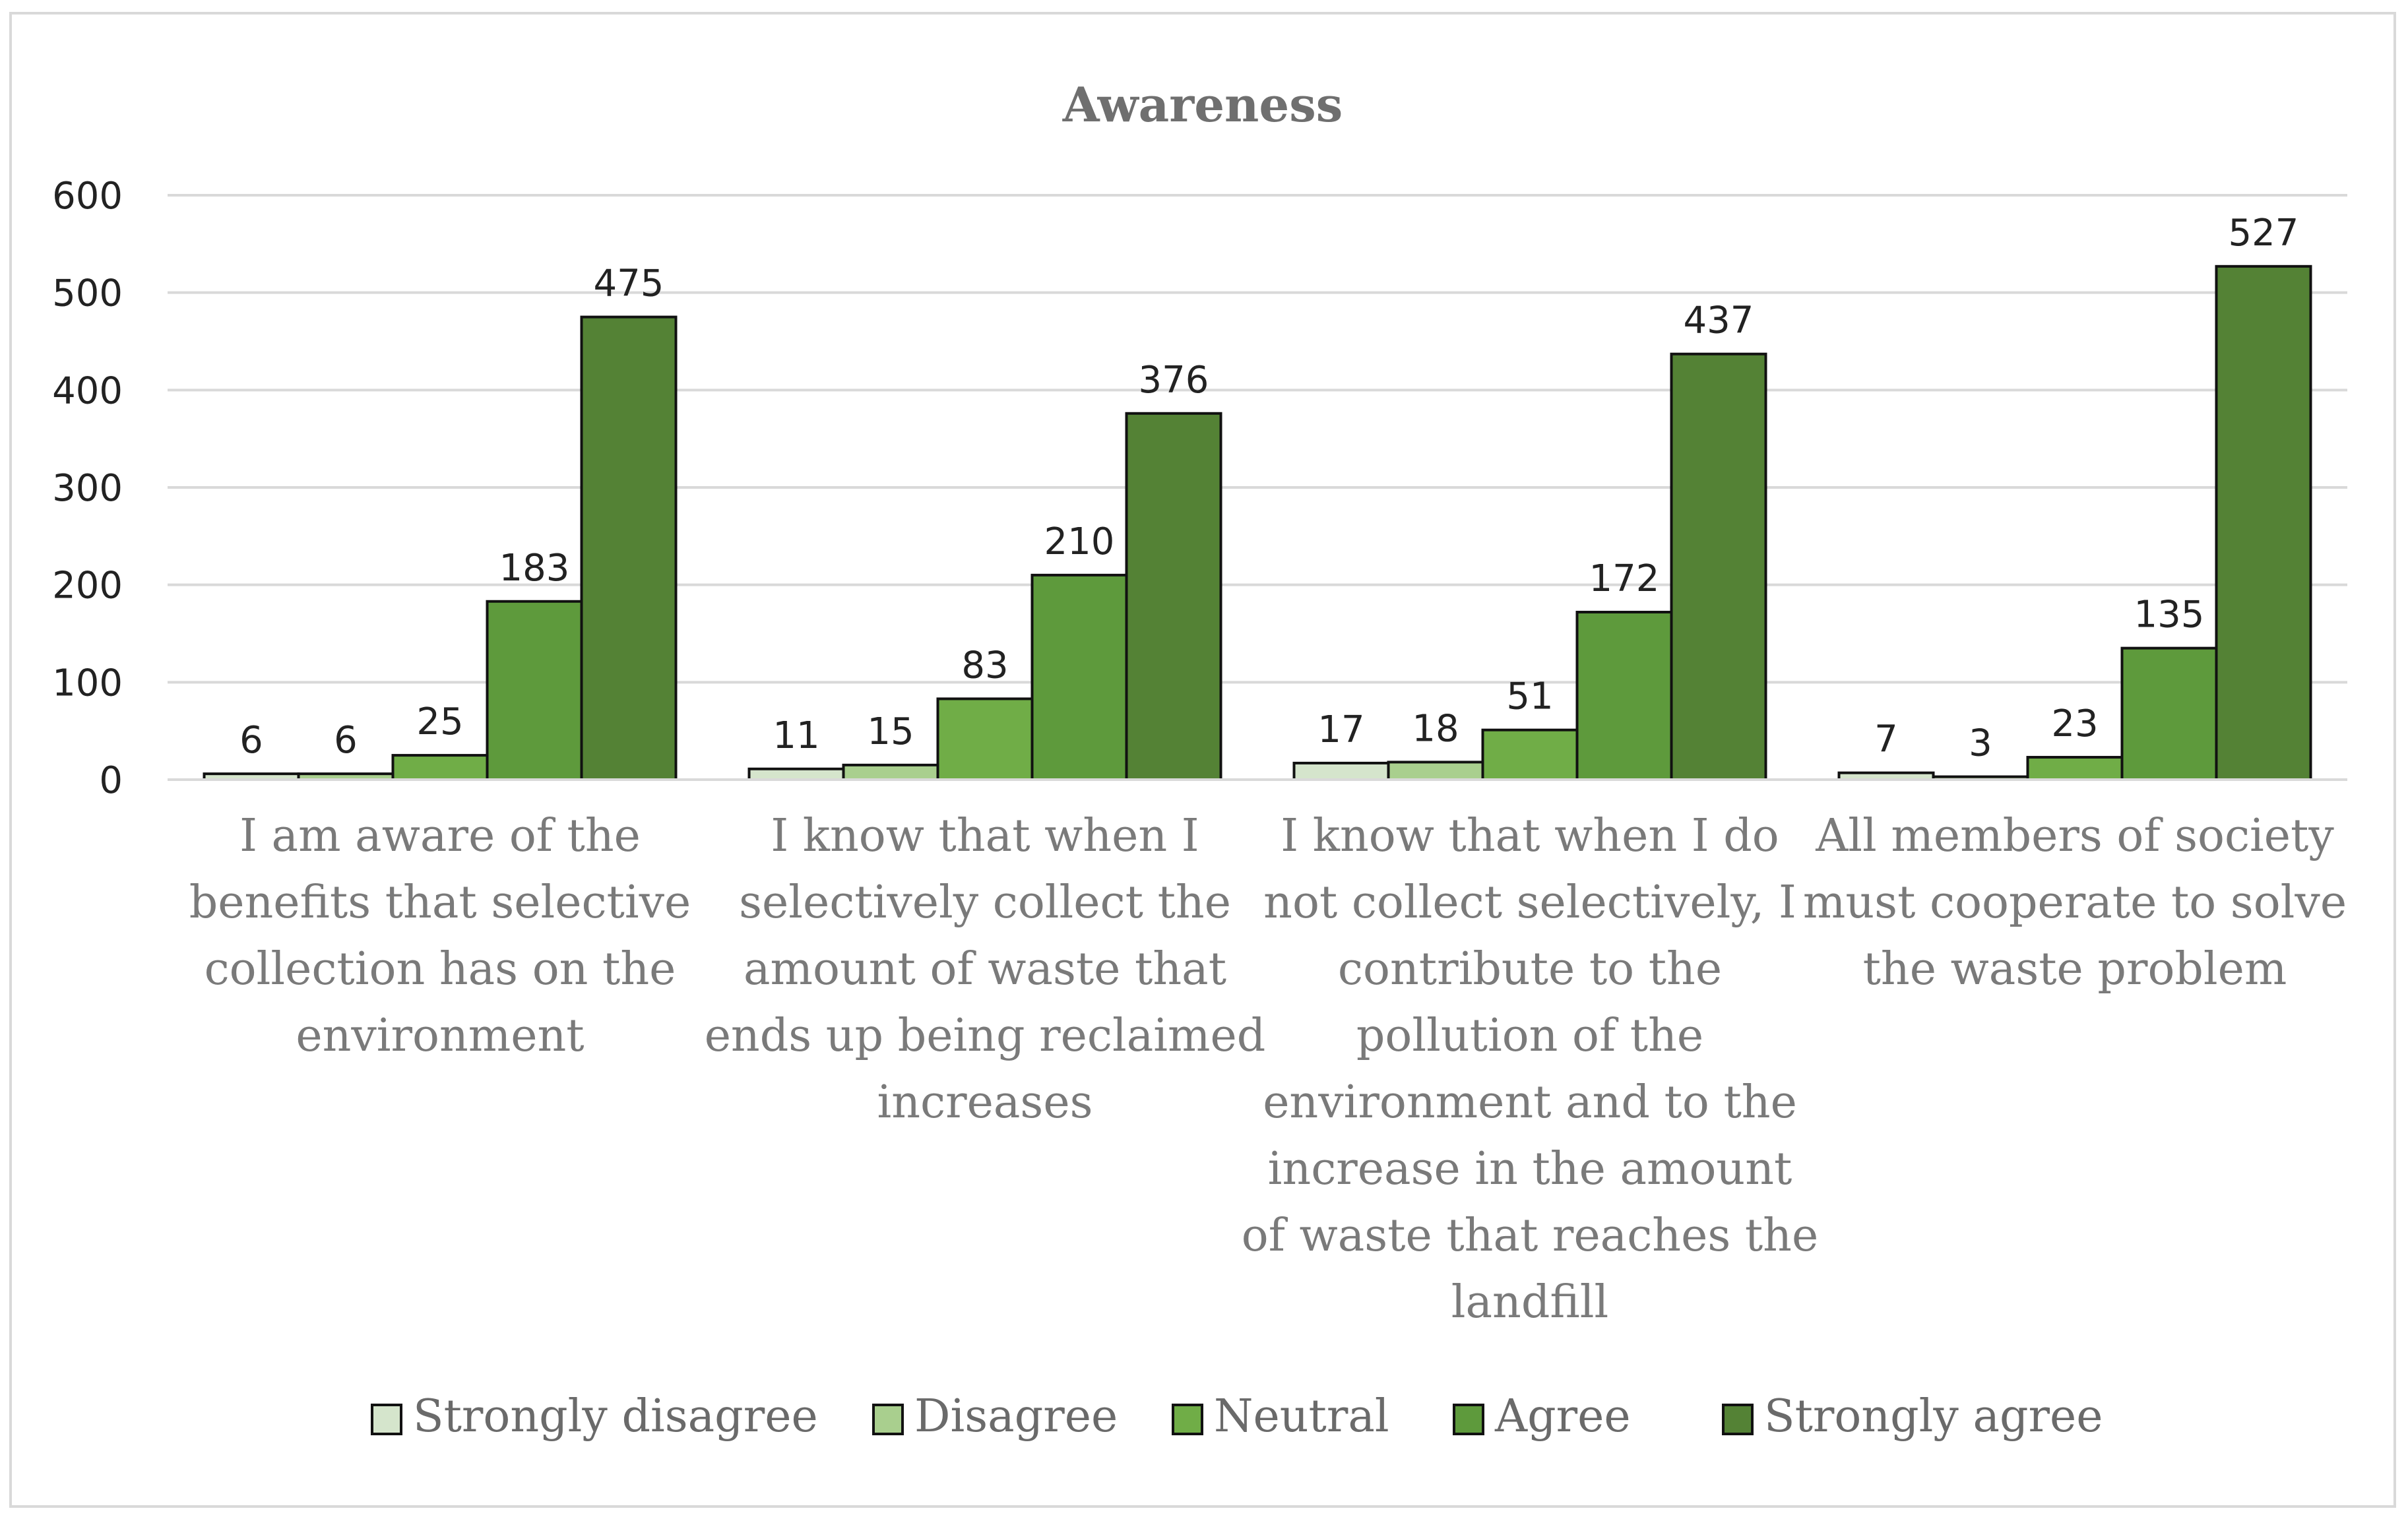 The image size is (2408, 1523). I want to click on data-label: 172, so click(1624, 579).